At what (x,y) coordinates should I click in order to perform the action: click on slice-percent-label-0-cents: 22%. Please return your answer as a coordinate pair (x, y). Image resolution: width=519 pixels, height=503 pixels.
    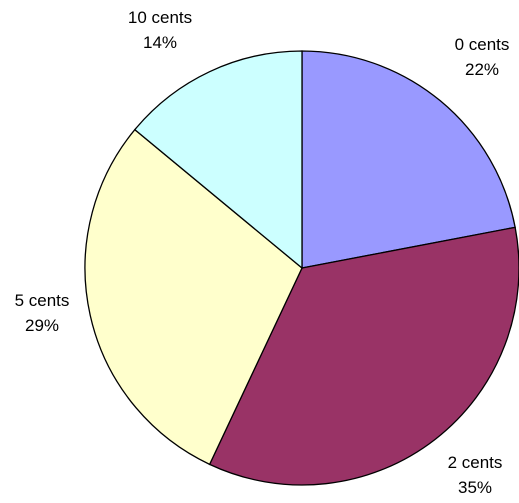
    Looking at the image, I should click on (482, 69).